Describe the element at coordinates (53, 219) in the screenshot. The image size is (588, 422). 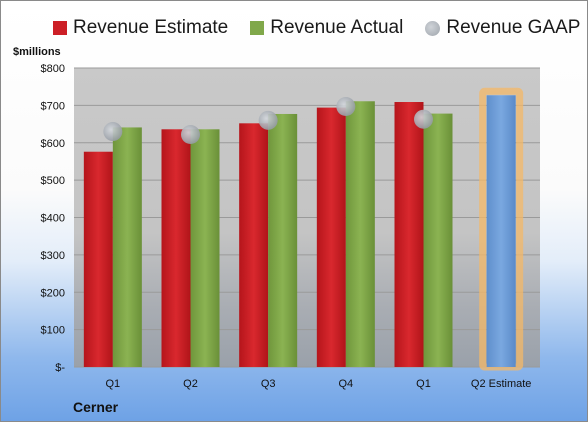
I see `y-tick-label: $400` at that location.